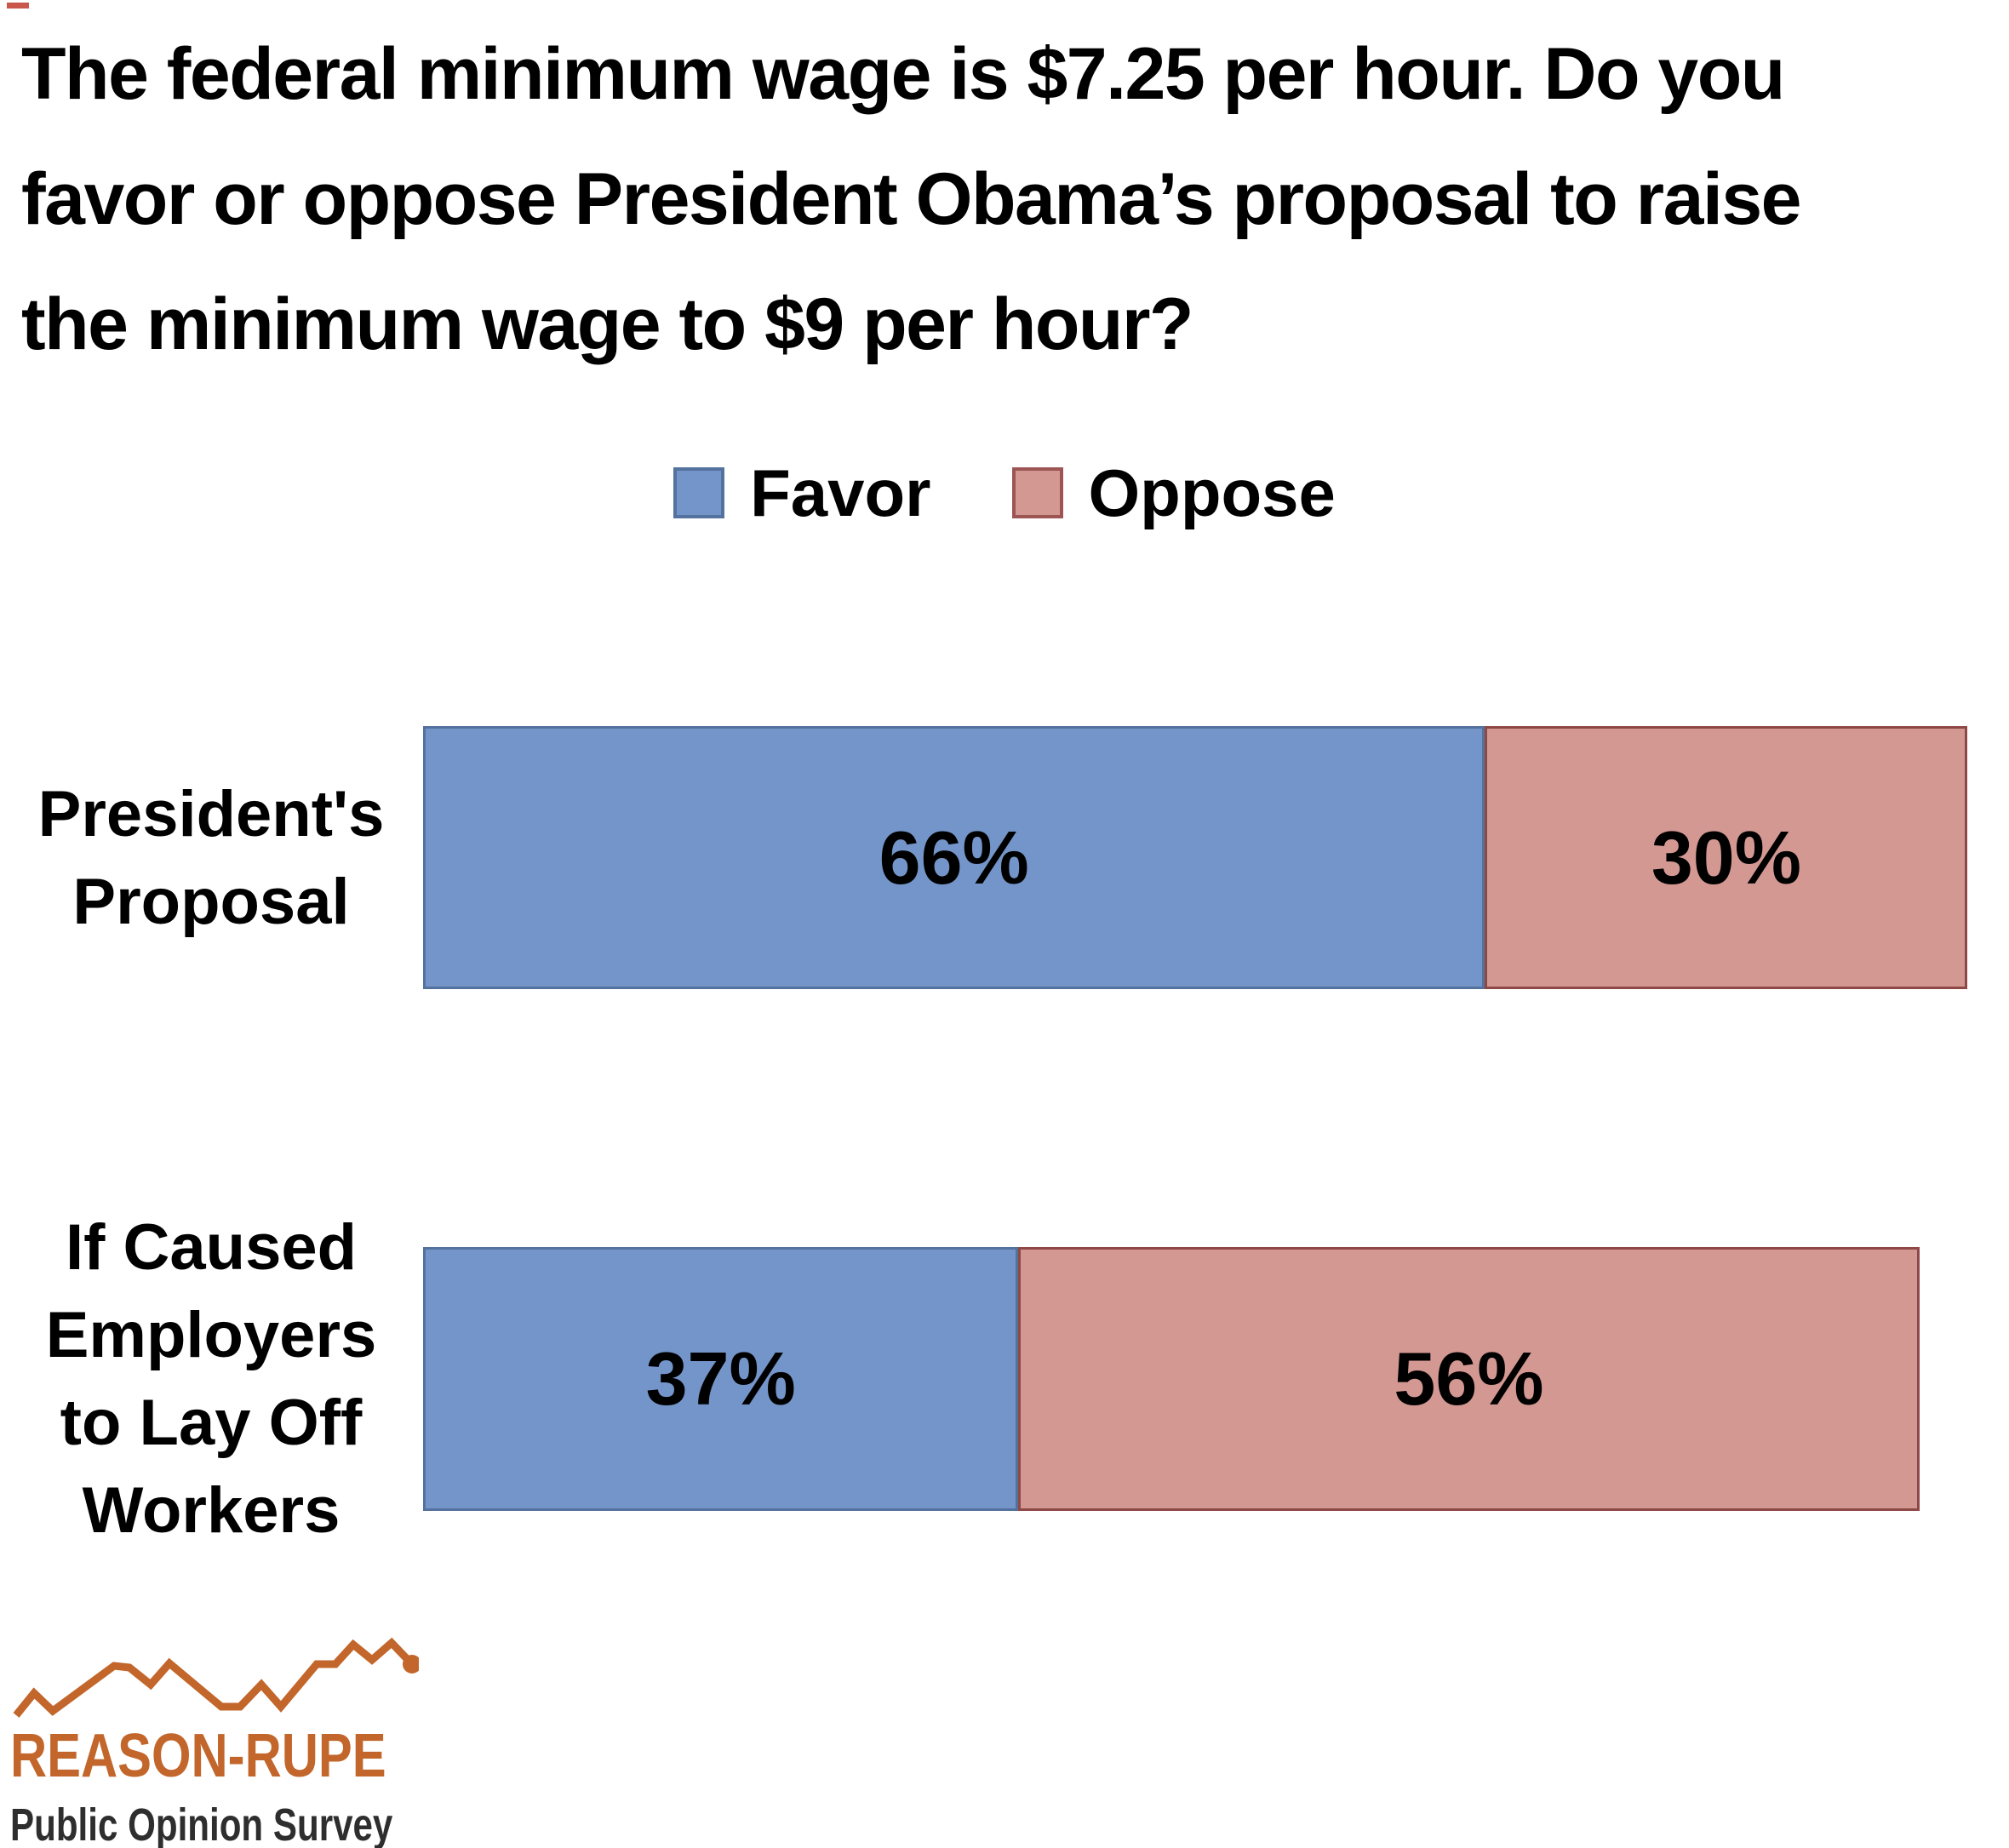  I want to click on bar-segment-favor: 37%, so click(721, 1379).